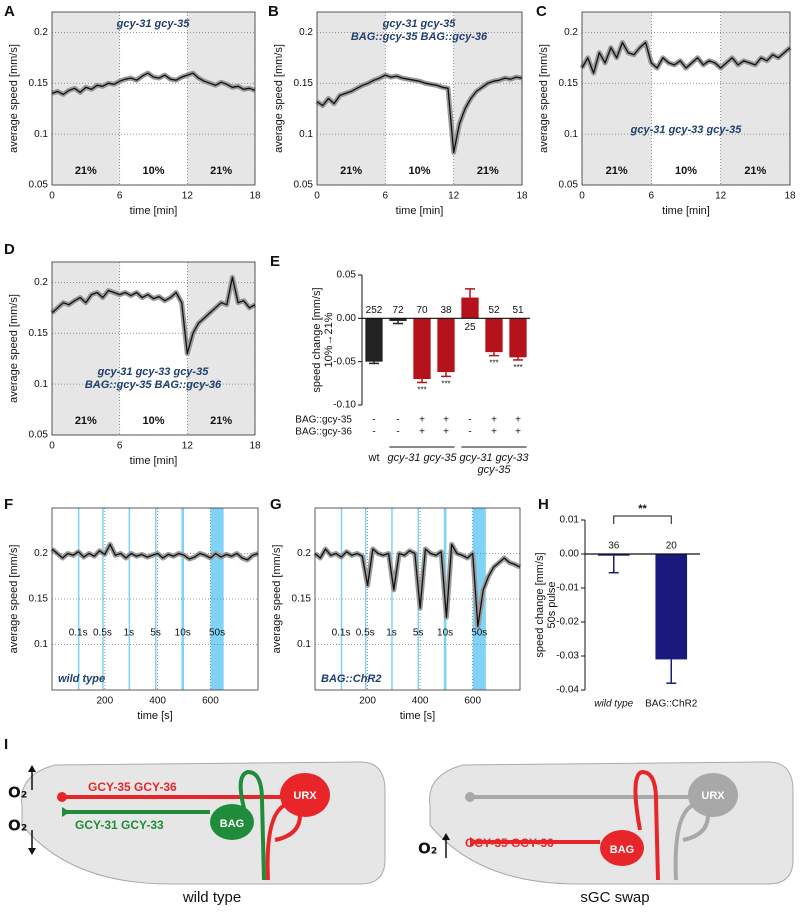 The image size is (800, 912). Describe the element at coordinates (419, 24) in the screenshot. I see `annotation: gcy-31 gcy-35` at that location.